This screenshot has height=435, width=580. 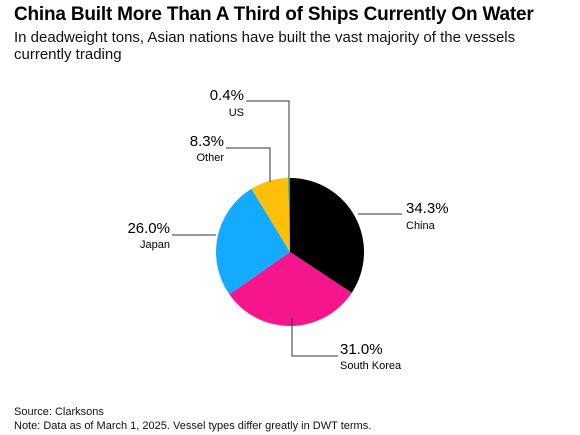 I want to click on source-note: Source: Clarksons, so click(x=59, y=412).